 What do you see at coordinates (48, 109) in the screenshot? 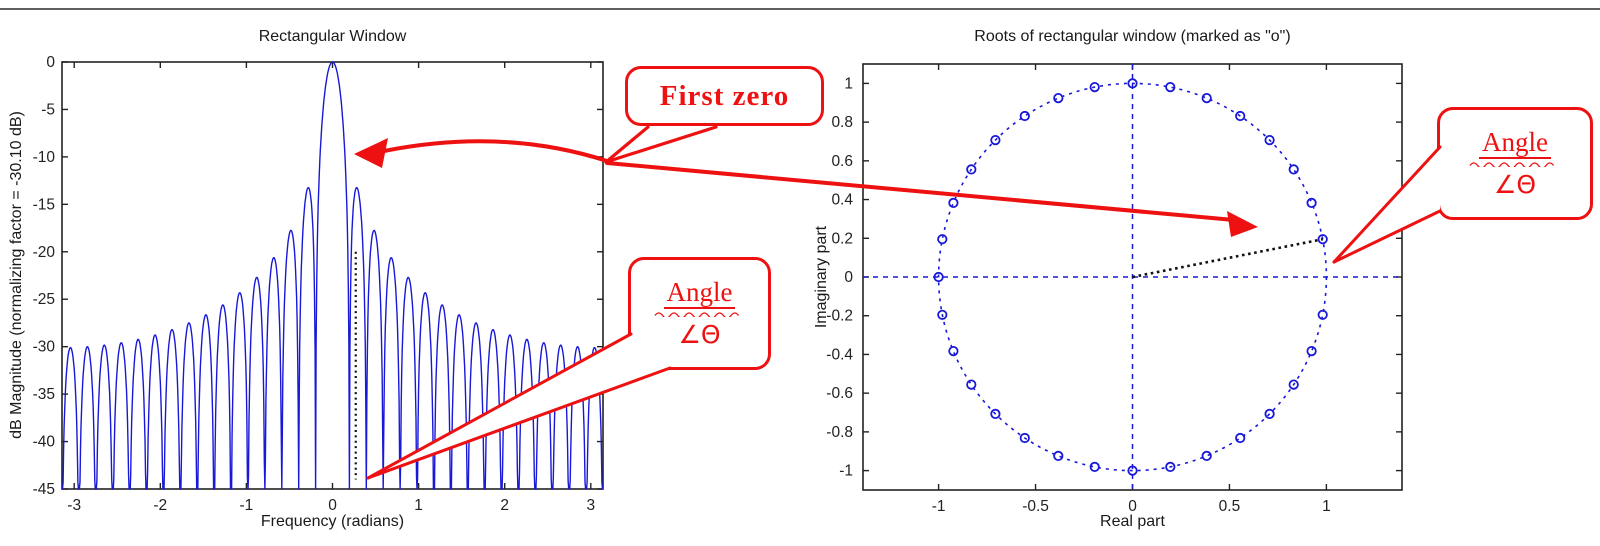
I see `tick-label: -5` at bounding box center [48, 109].